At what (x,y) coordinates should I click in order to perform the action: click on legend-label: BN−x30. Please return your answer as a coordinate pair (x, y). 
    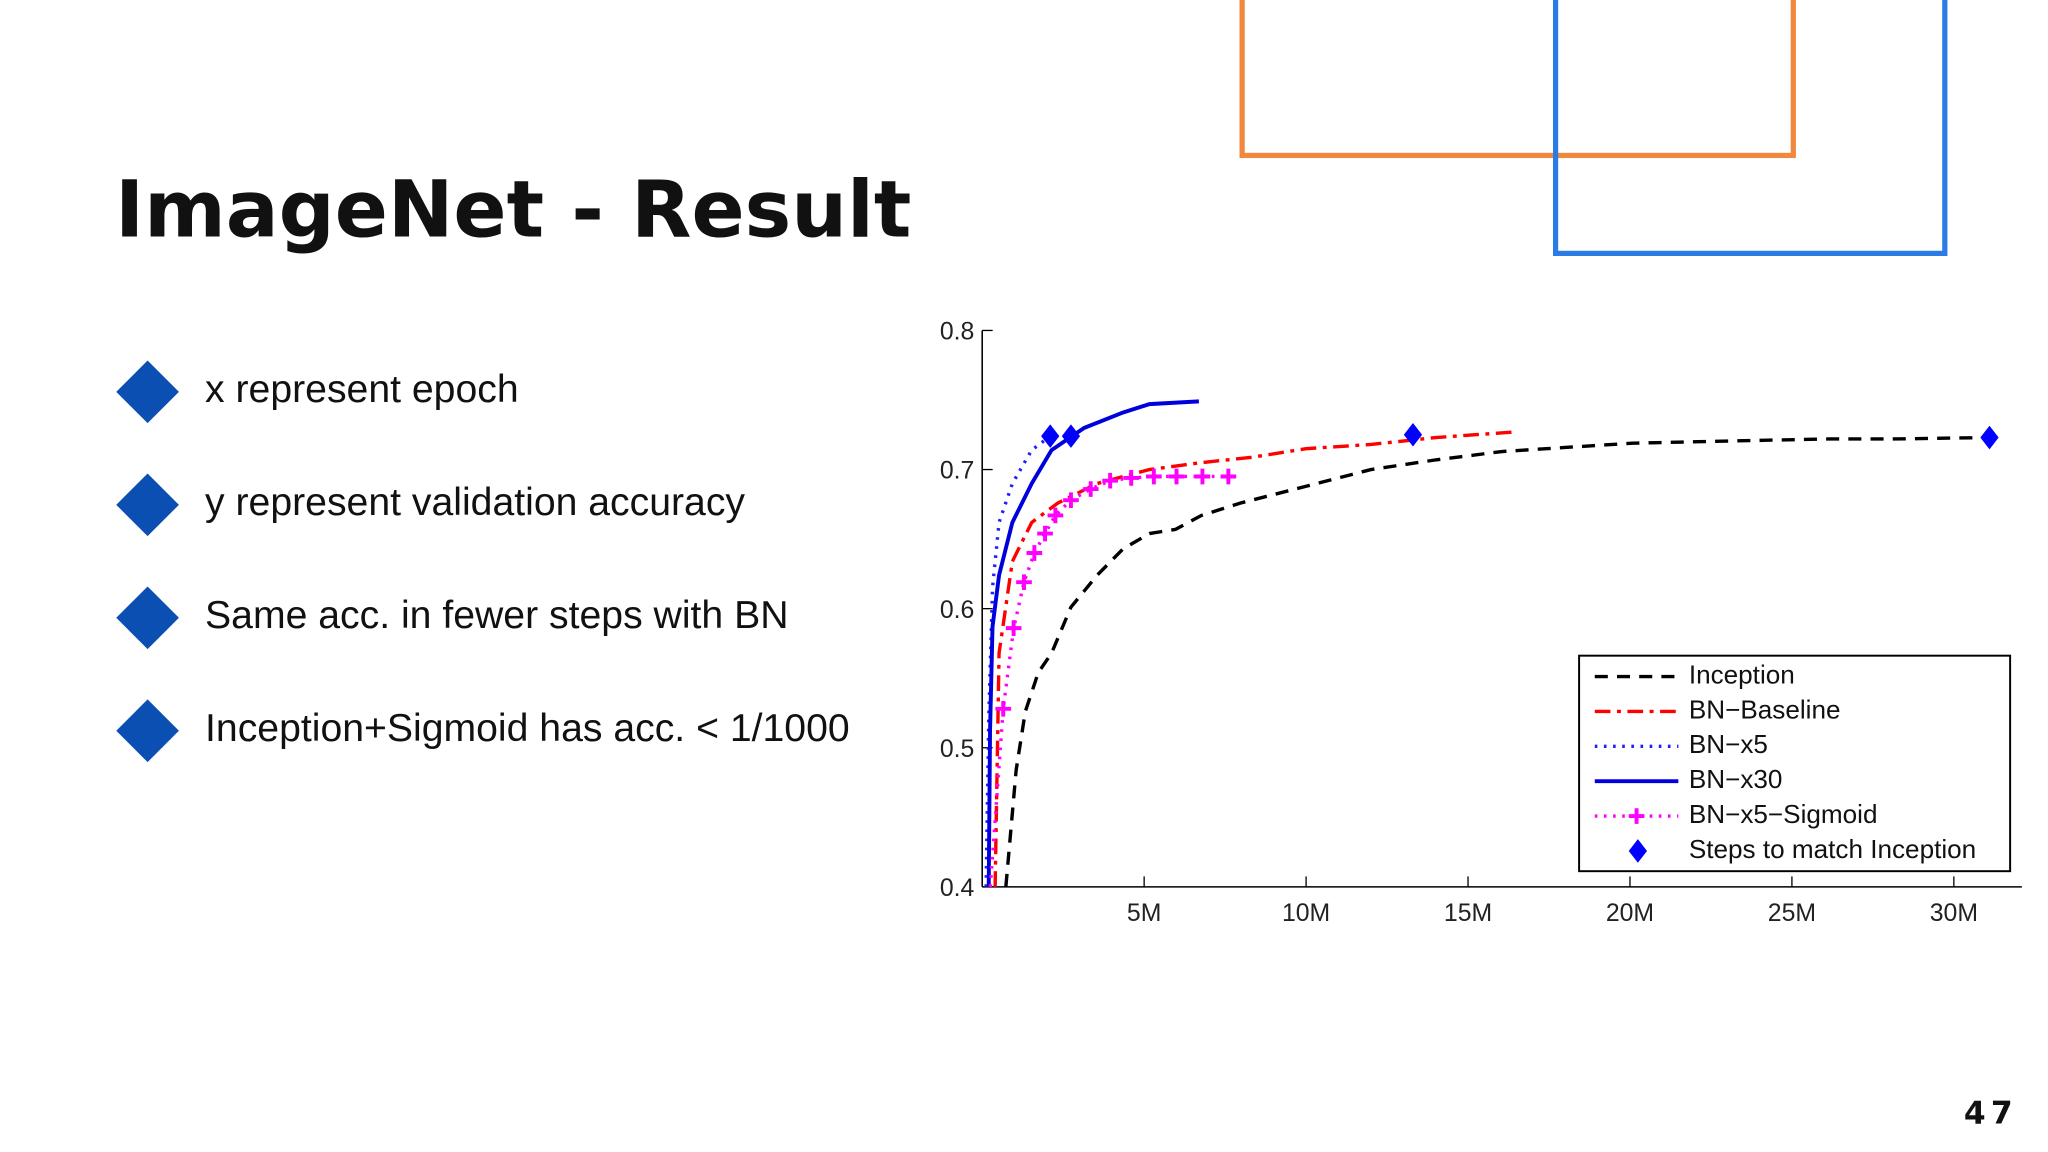
    Looking at the image, I should click on (1736, 779).